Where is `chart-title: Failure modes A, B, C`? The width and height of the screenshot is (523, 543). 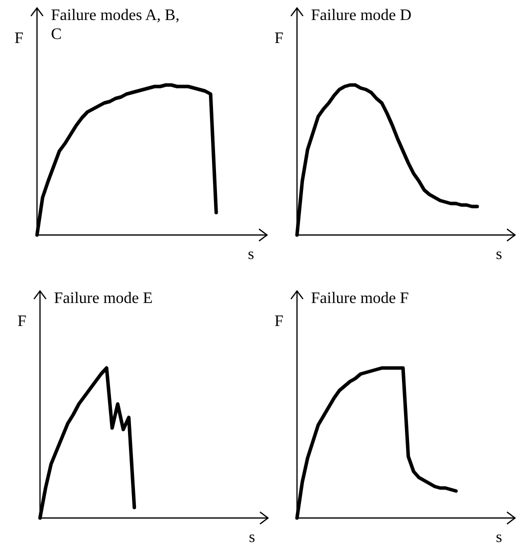
chart-title: Failure modes A, B, C is located at coordinates (115, 25).